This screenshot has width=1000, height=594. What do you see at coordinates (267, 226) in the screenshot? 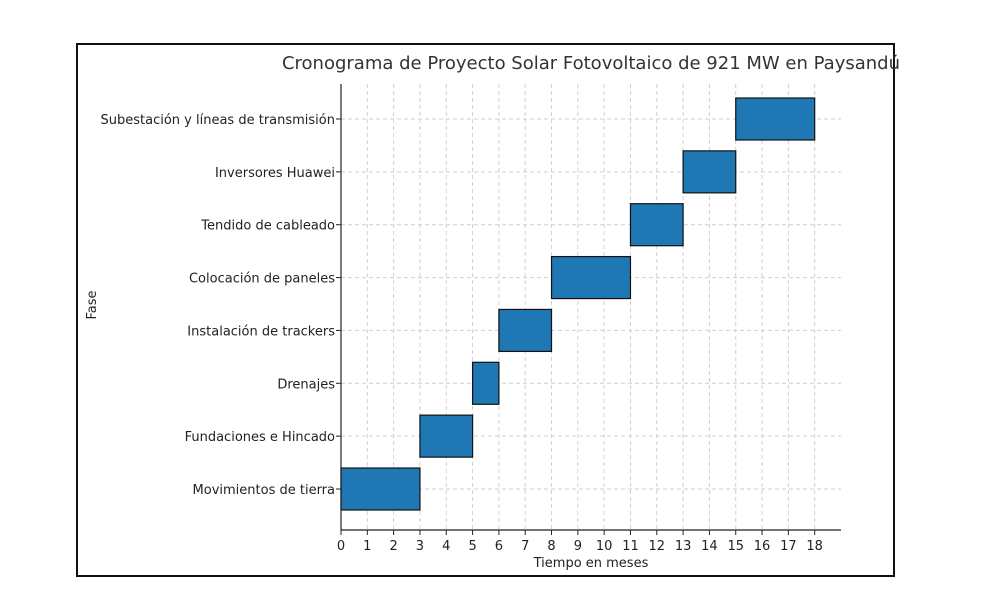
I see `category-label: Tendido de cableado` at bounding box center [267, 226].